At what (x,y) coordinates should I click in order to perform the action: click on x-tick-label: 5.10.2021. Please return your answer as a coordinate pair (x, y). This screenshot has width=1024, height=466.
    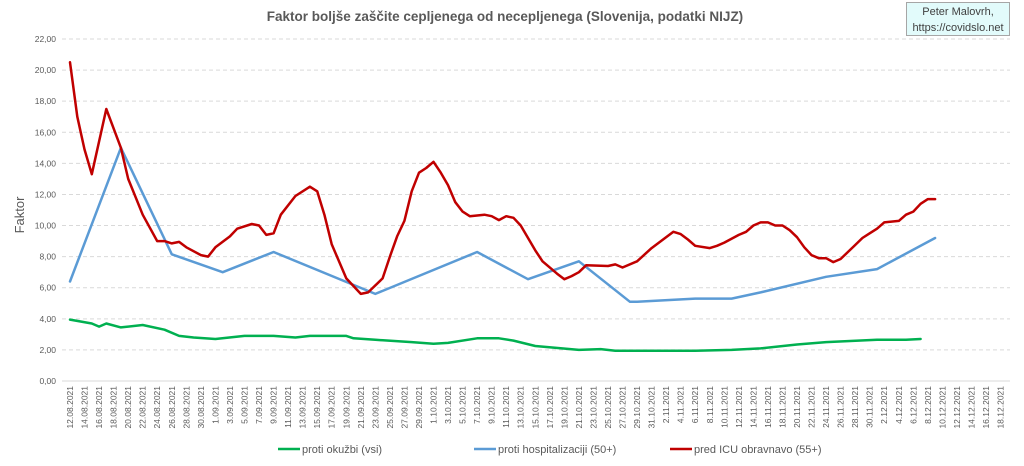
    Looking at the image, I should click on (463, 405).